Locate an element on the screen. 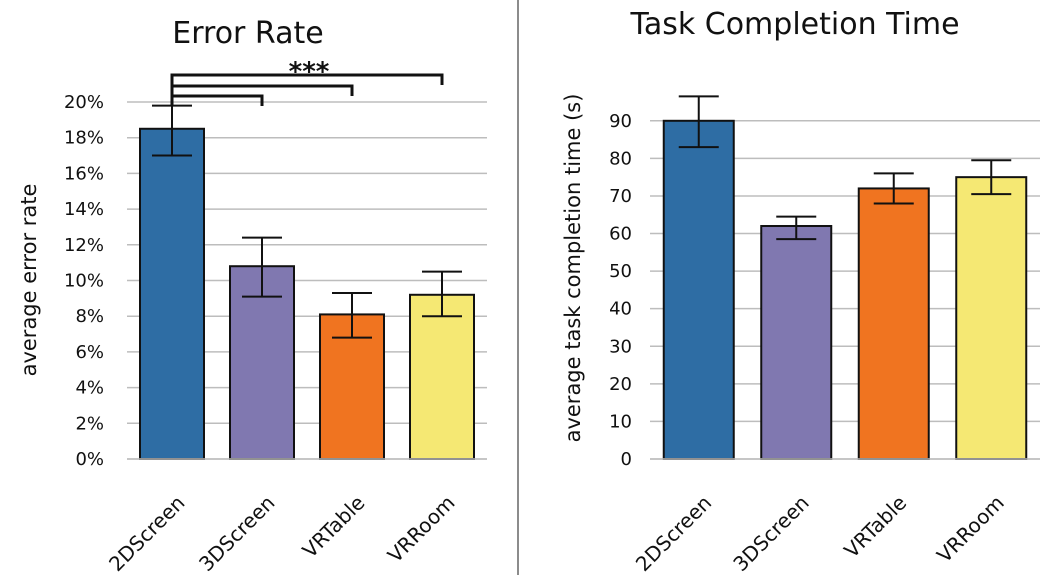  chart-title: Error Rate is located at coordinates (247, 33).